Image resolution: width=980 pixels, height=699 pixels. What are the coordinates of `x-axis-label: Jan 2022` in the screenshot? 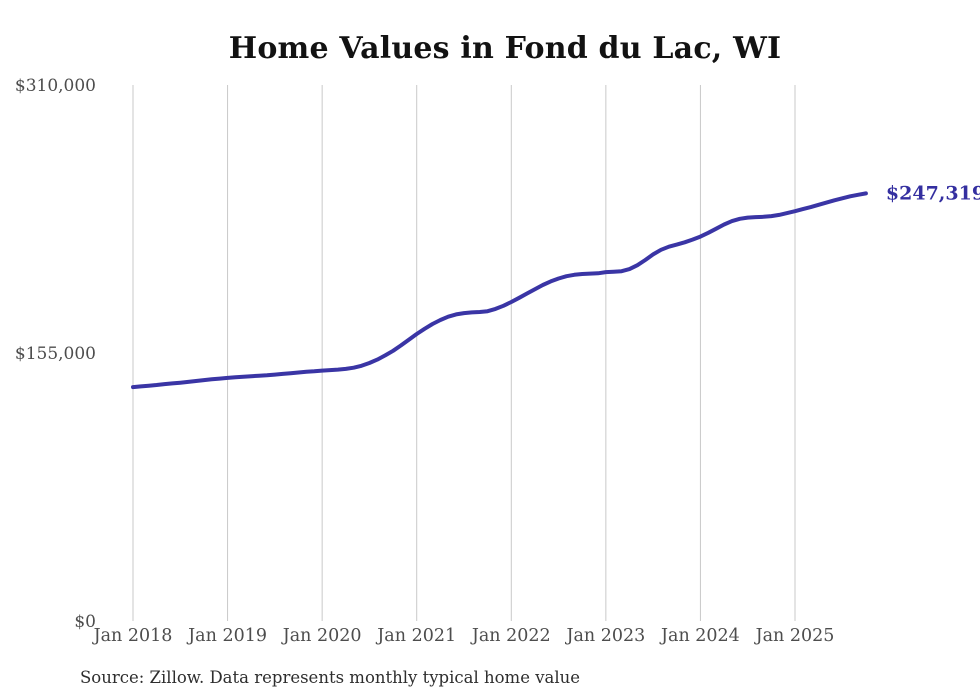 It's located at (510, 636).